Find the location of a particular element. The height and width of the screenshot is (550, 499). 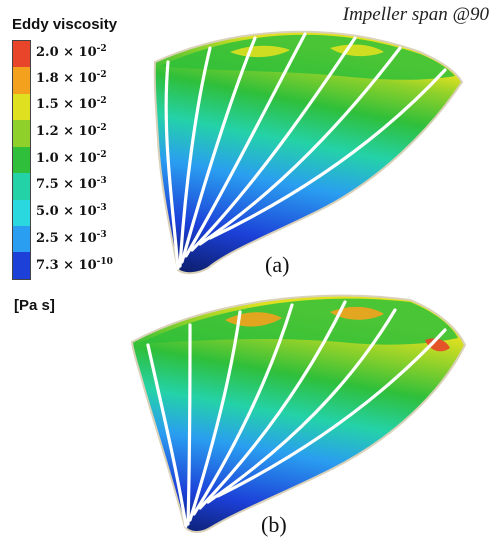

colorbar-tick: 7.3 × 10-10 is located at coordinates (74, 265).